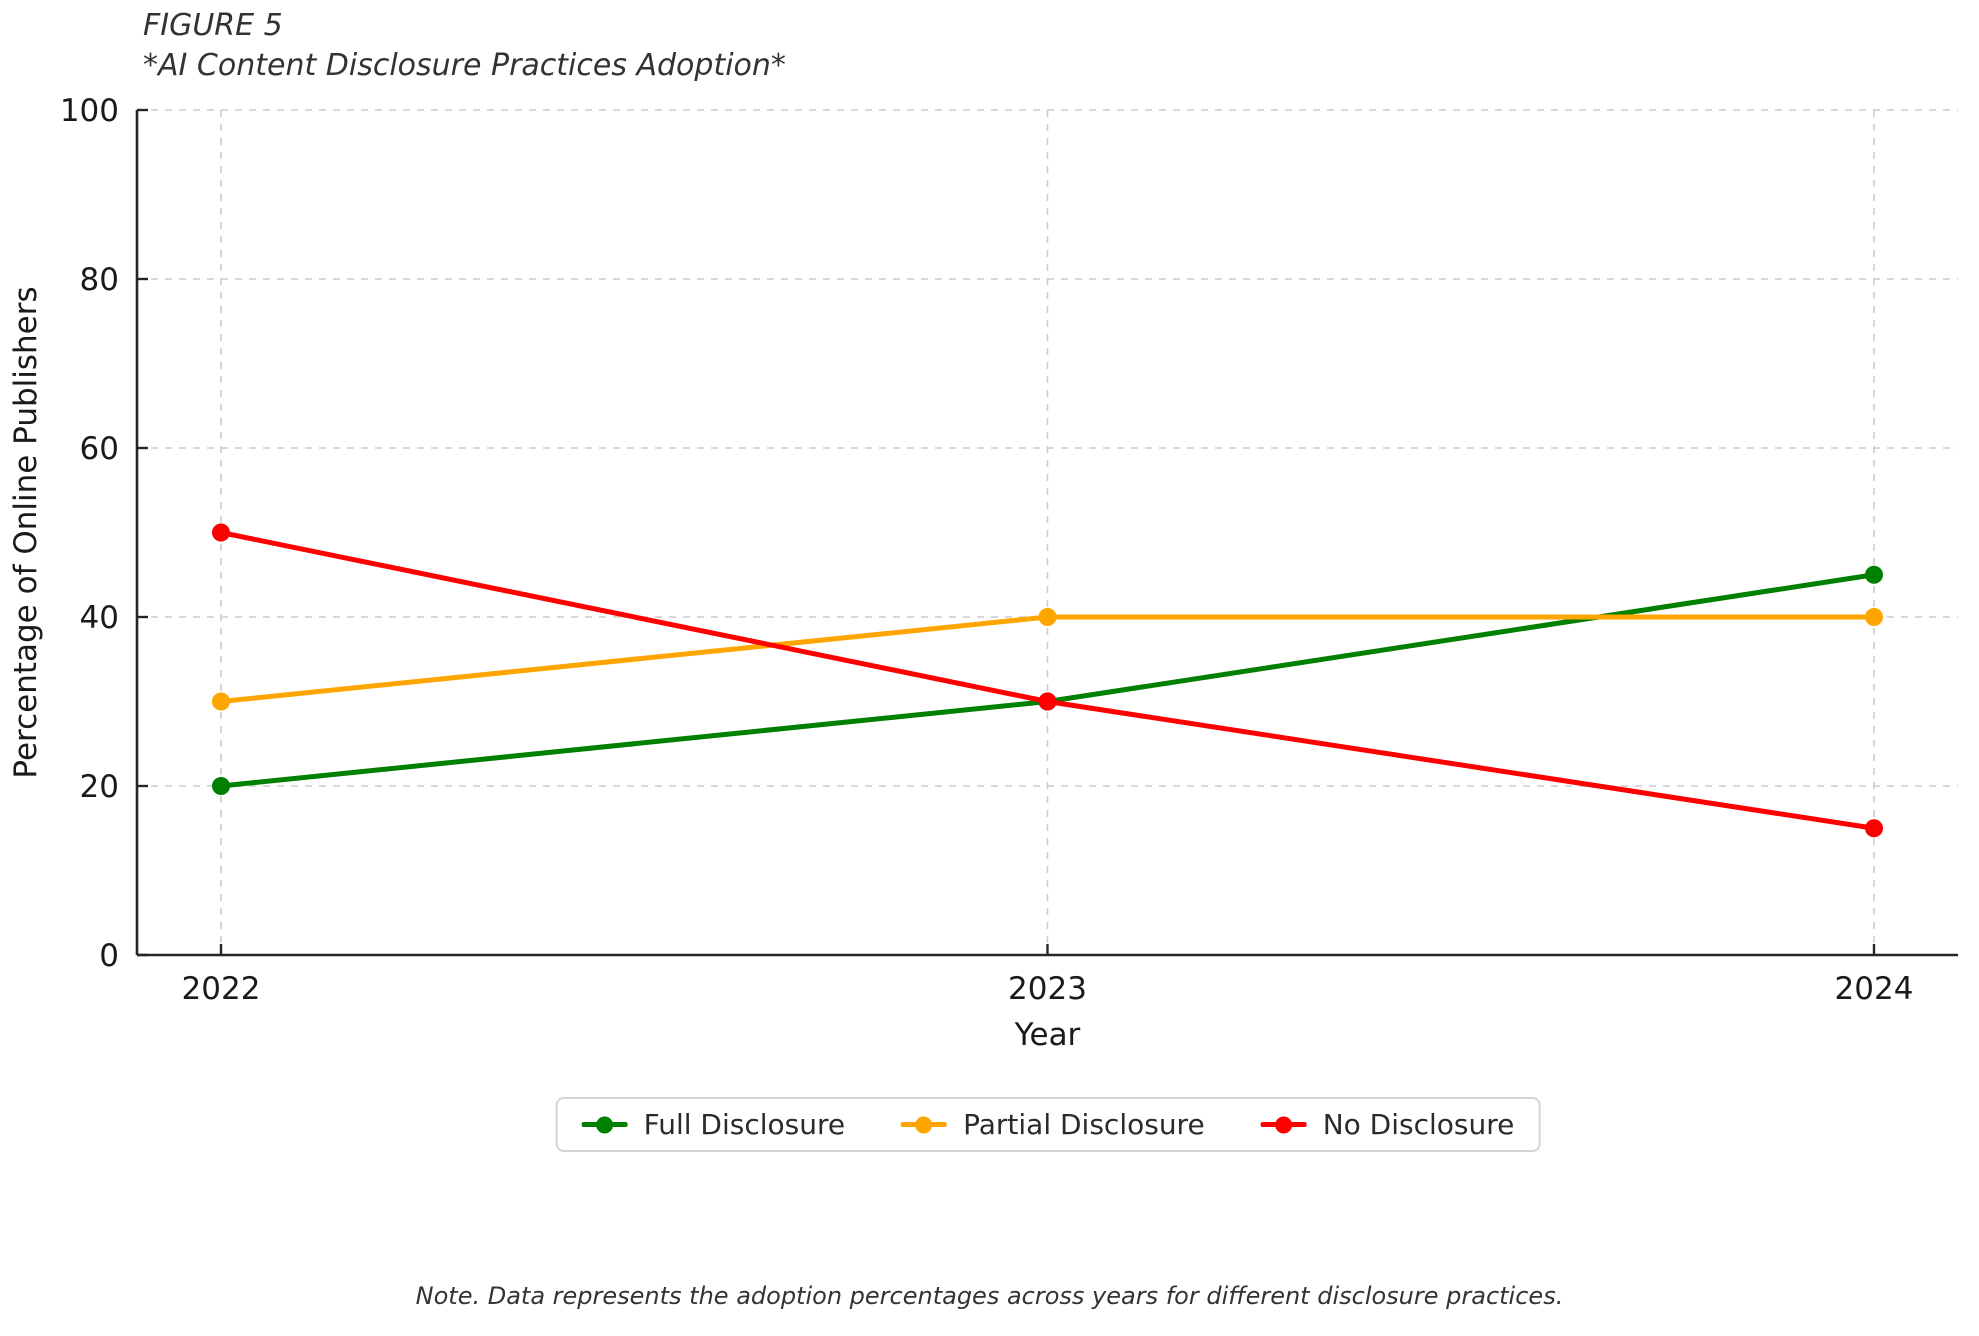 Image resolution: width=1979 pixels, height=1336 pixels. What do you see at coordinates (1047, 989) in the screenshot?
I see `x-tick-label: 2023` at bounding box center [1047, 989].